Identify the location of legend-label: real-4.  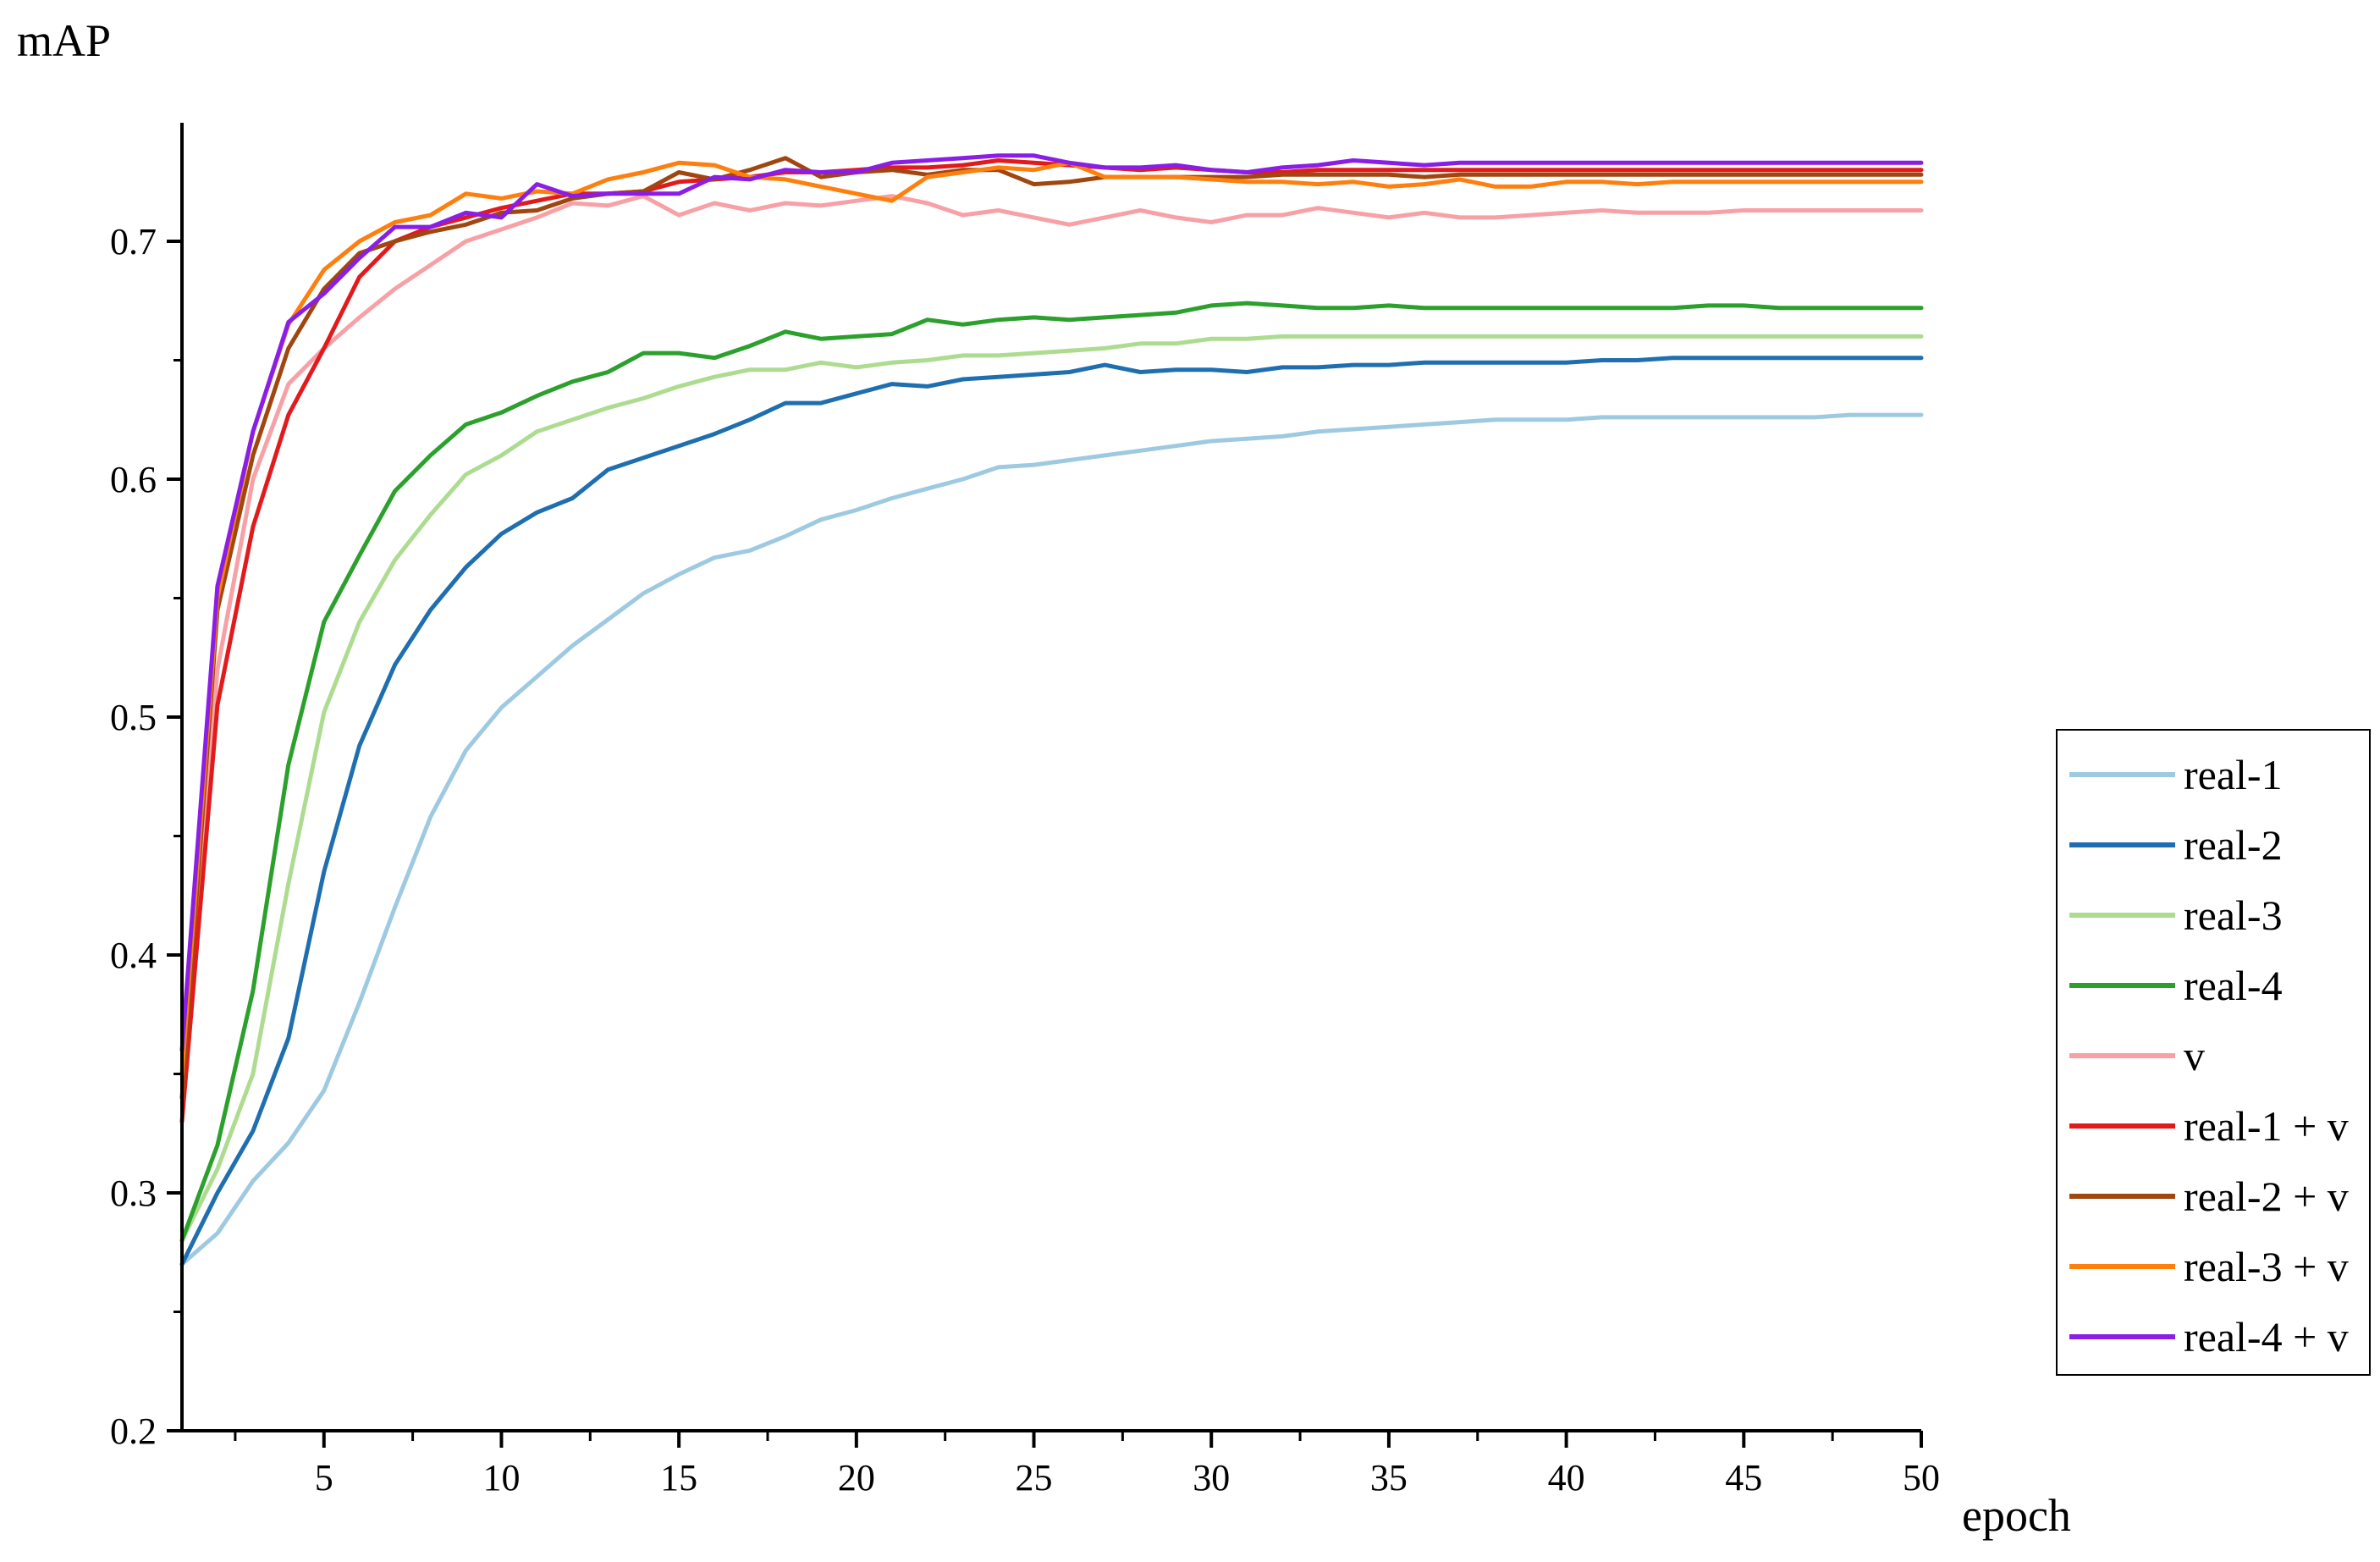
(2233, 985).